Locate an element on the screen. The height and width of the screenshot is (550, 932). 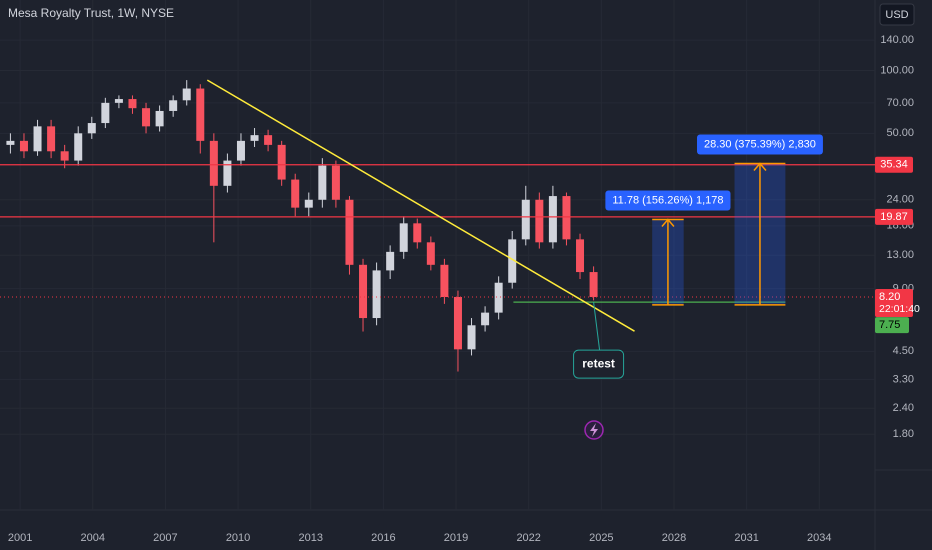
price-label: 19.87 is located at coordinates (894, 217).